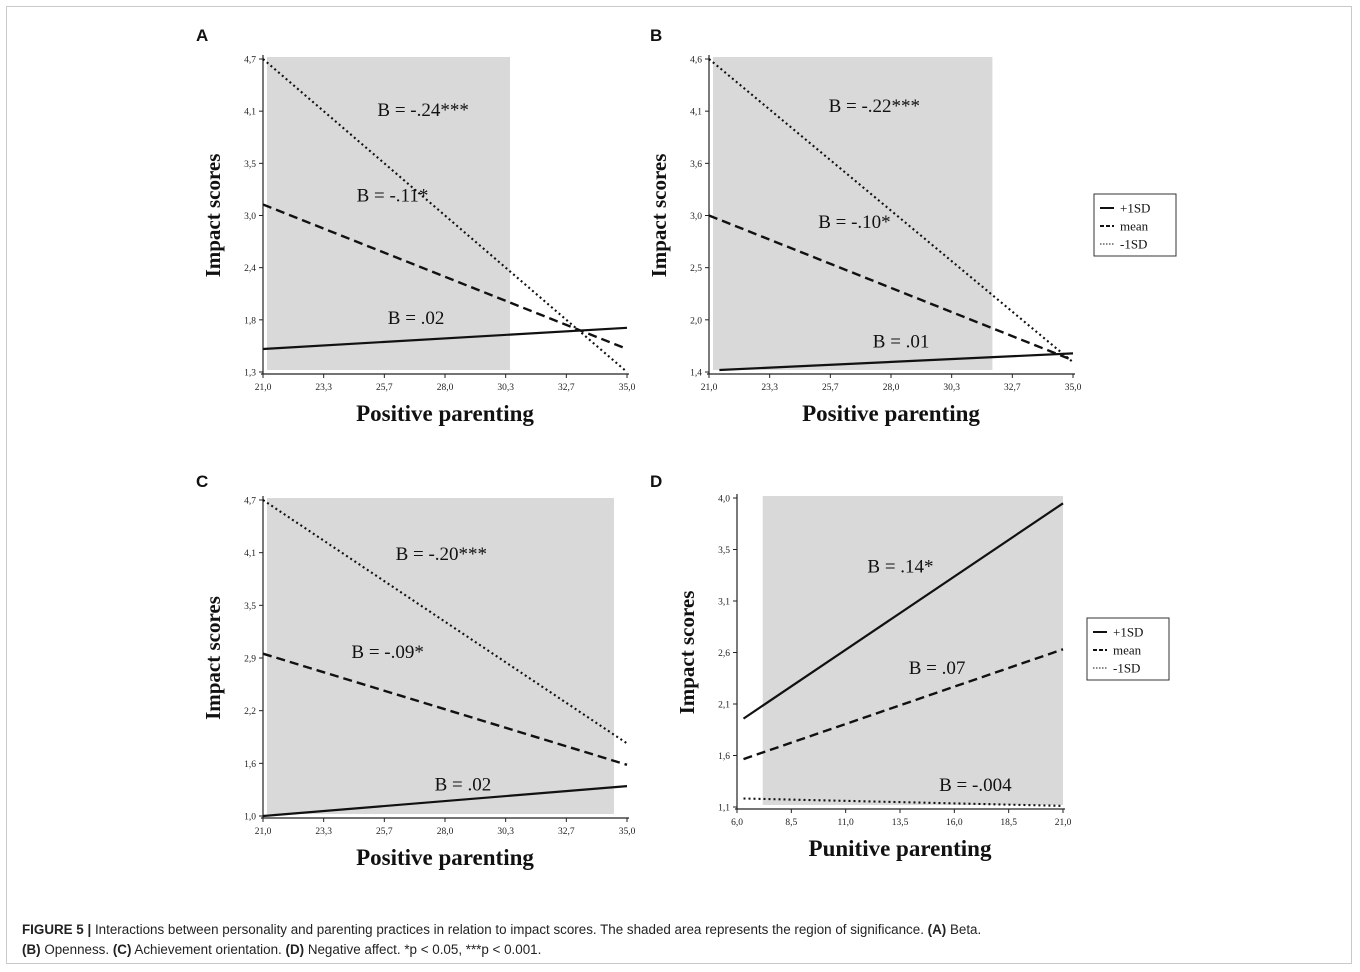 The image size is (1360, 972). What do you see at coordinates (791, 823) in the screenshot?
I see `x-tick-label: 8,5` at bounding box center [791, 823].